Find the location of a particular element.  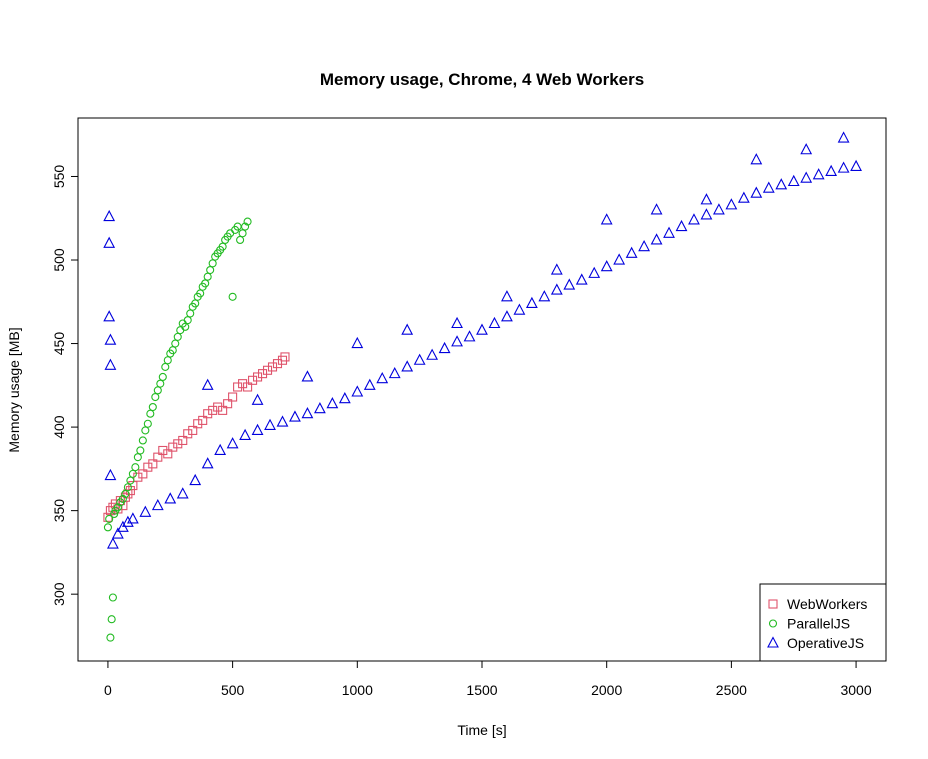

chart-title: Memory usage, Chrome, 4 Web Workers is located at coordinates (482, 79).